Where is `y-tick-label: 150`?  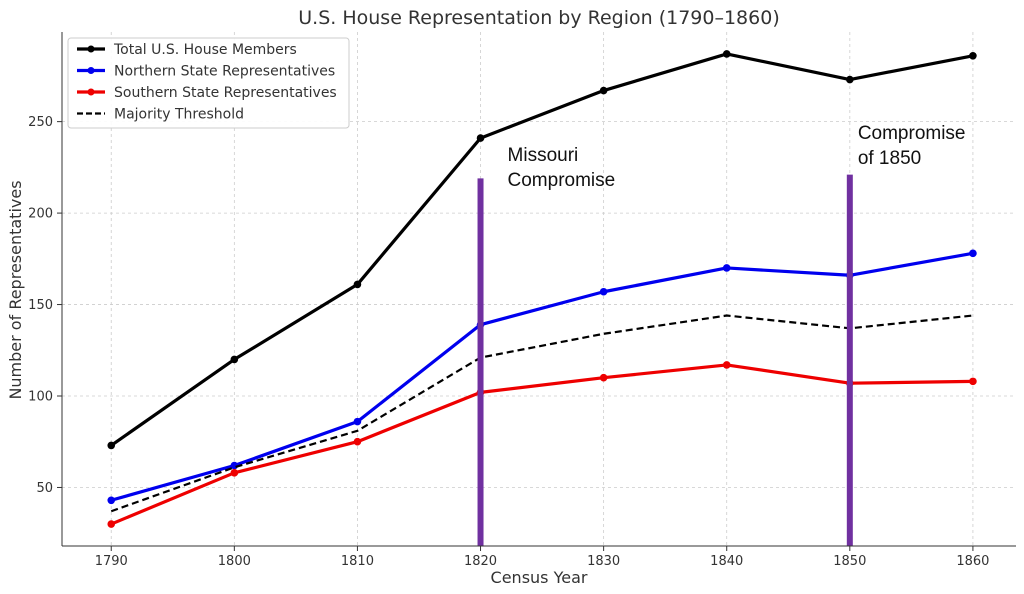
y-tick-label: 150 is located at coordinates (40, 305).